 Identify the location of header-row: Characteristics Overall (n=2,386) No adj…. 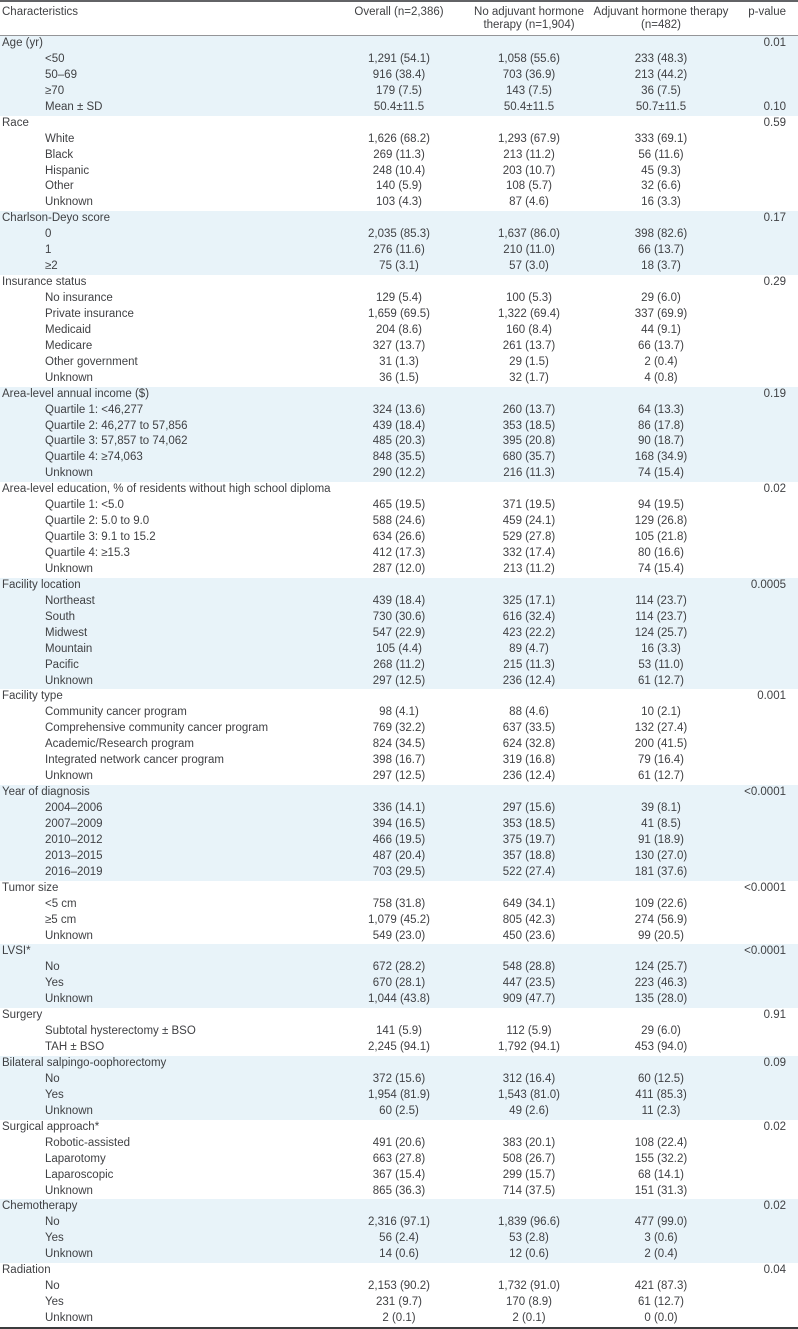
(399, 18).